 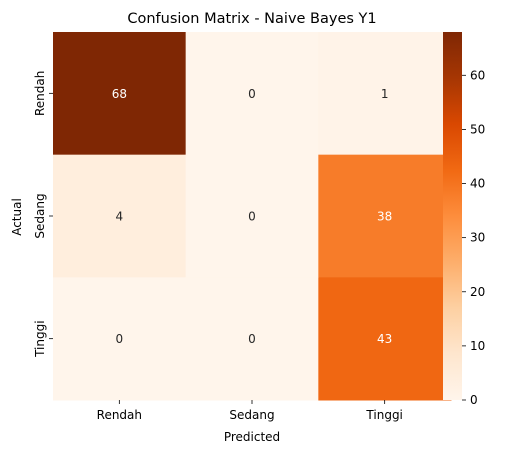 What do you see at coordinates (383, 415) in the screenshot?
I see `x-tick-label: Tinggi` at bounding box center [383, 415].